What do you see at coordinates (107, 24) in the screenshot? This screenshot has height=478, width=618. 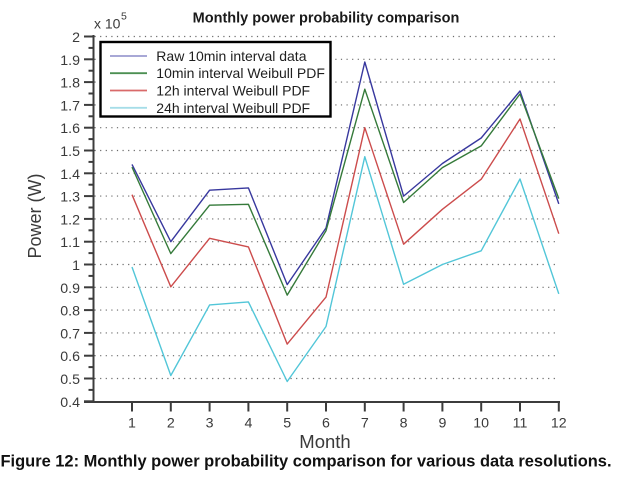 I see `svg-text: x 10` at bounding box center [107, 24].